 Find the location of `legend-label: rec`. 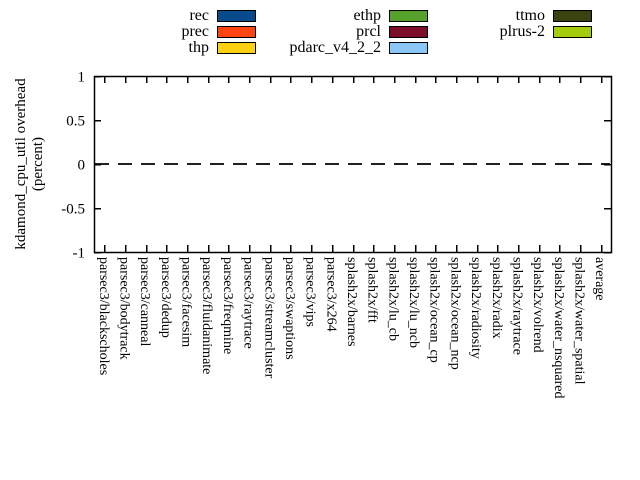

legend-label: rec is located at coordinates (199, 15).